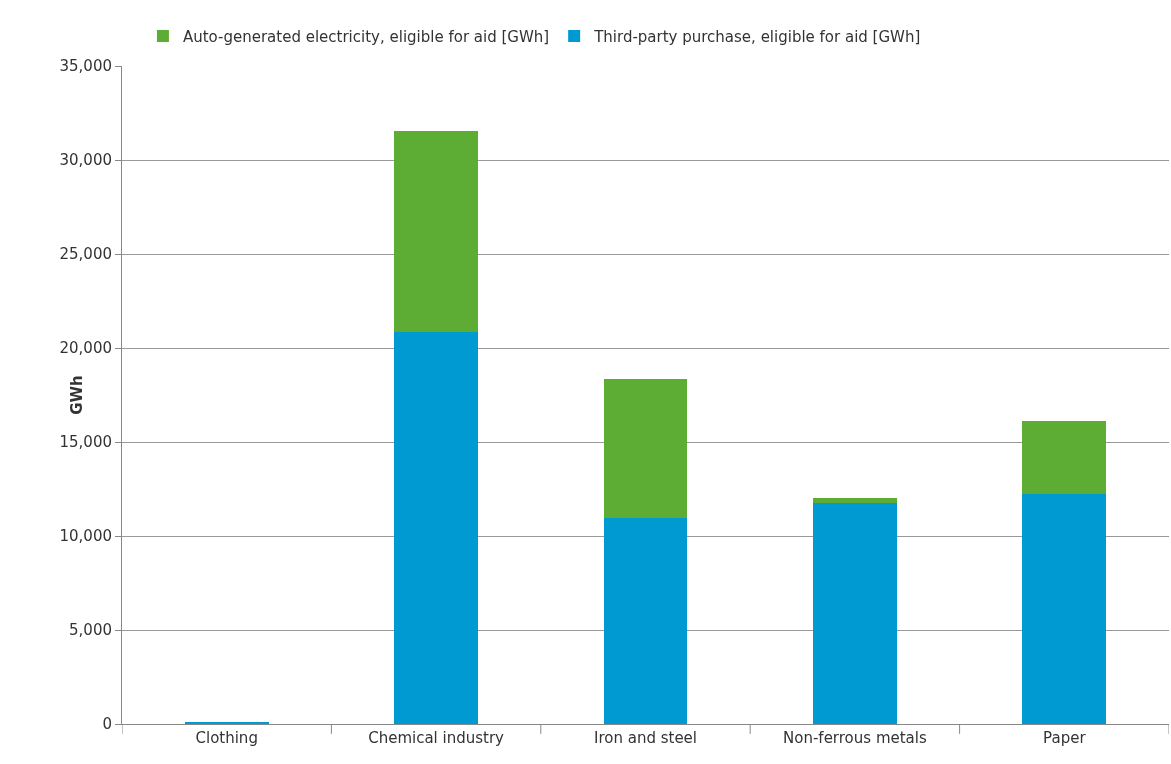 The image size is (1171, 764). I want to click on y-tick-label: 20,000, so click(85, 348).